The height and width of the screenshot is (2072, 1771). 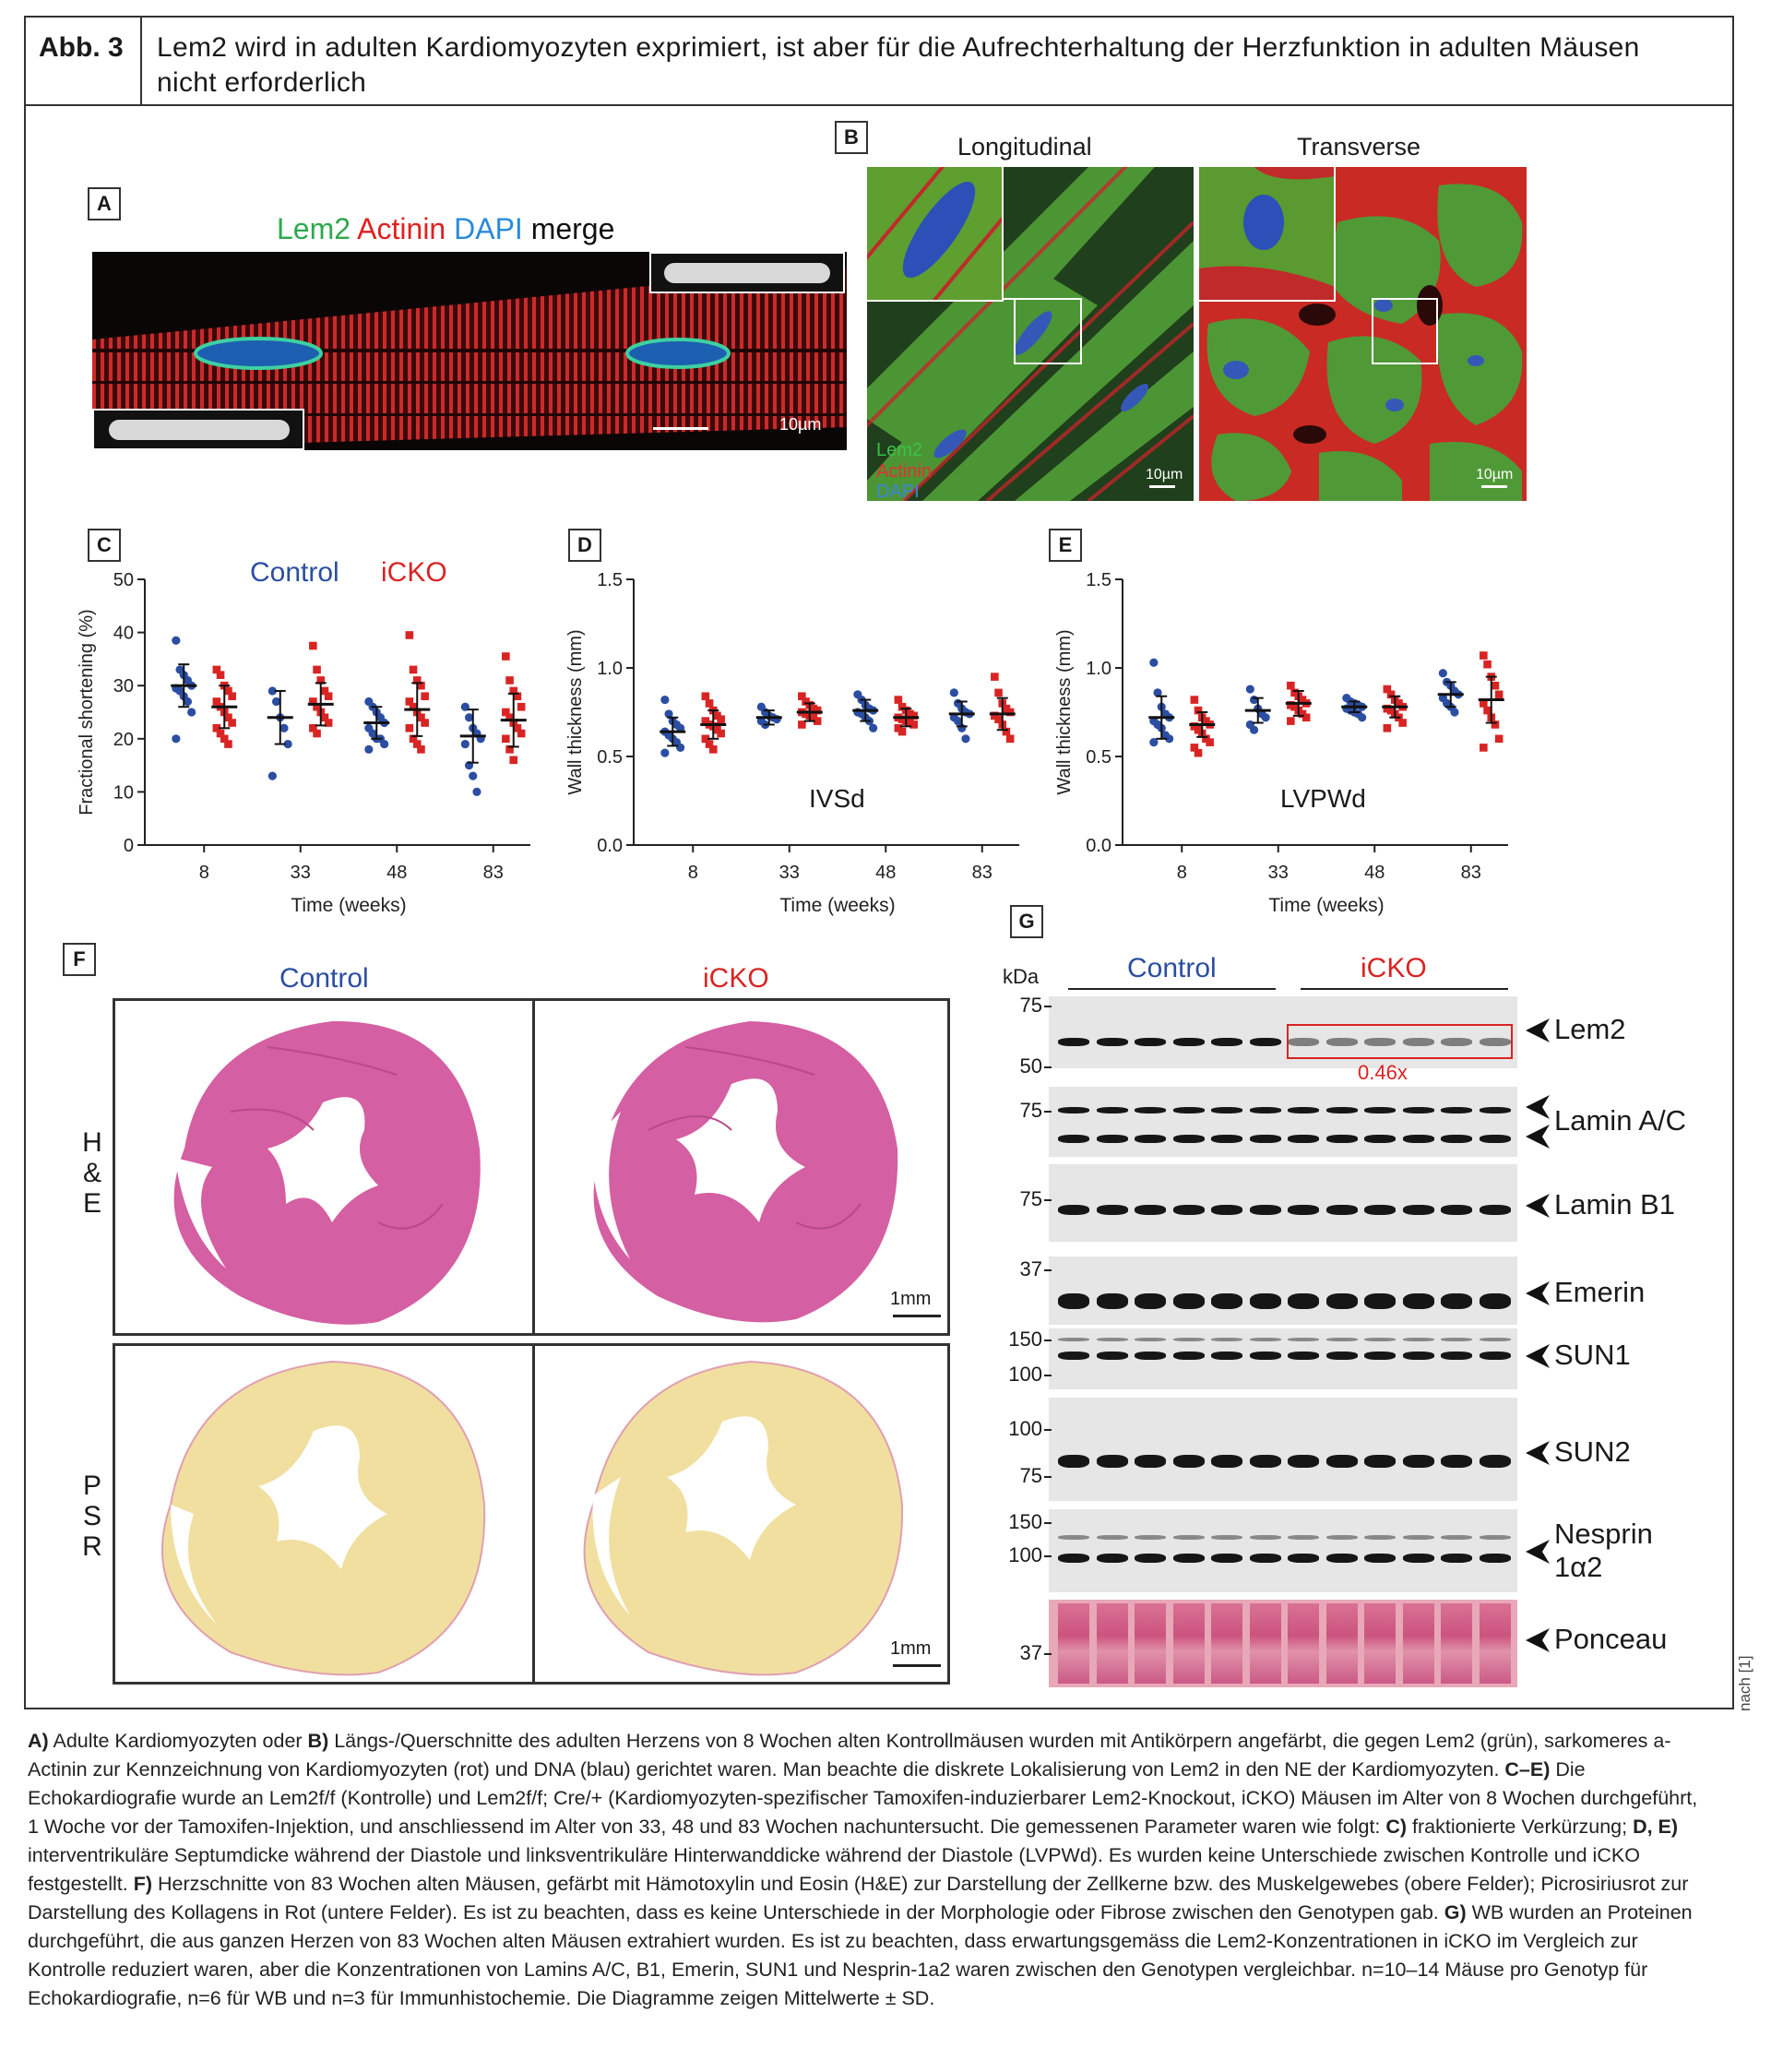 What do you see at coordinates (123, 634) in the screenshot?
I see `y-tick-label: 40` at bounding box center [123, 634].